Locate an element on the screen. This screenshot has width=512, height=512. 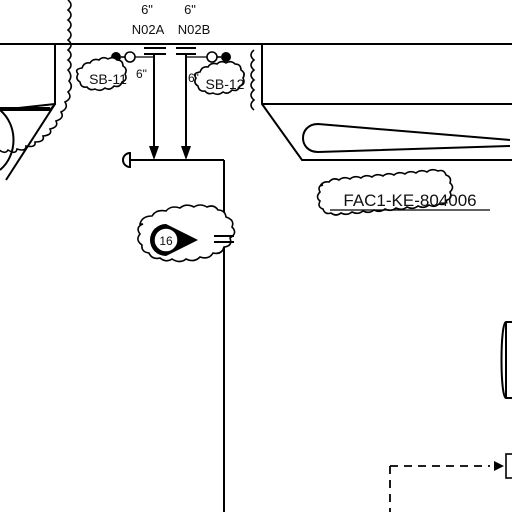
nozzle-left-side-size: 6" is located at coordinates (141, 74).